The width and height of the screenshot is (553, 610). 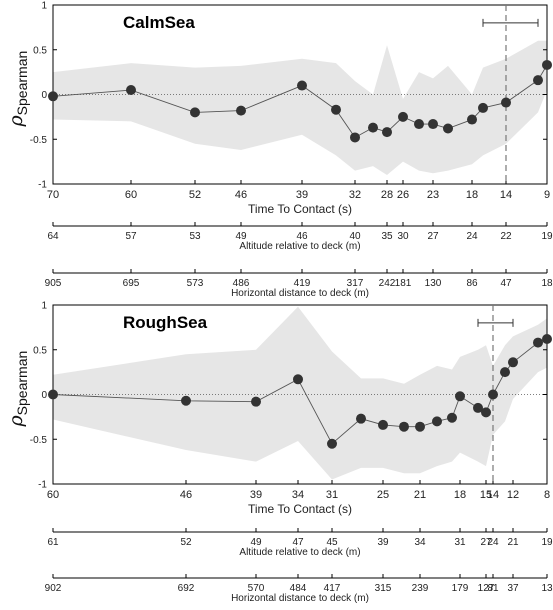 I want to click on aux-tick-label: 39, so click(x=383, y=542).